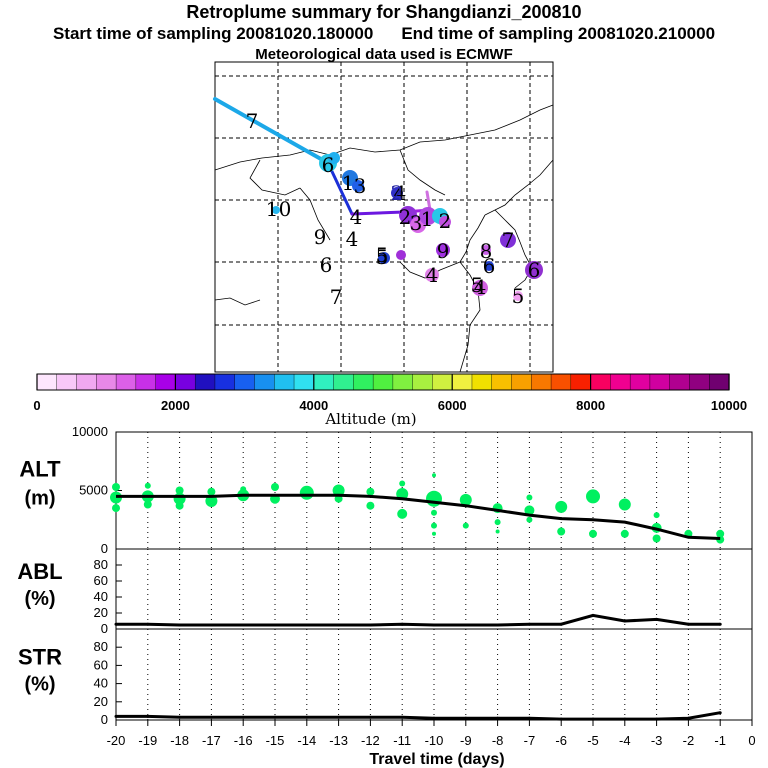  What do you see at coordinates (729, 405) in the screenshot?
I see `colorbar-tick-label: 10000` at bounding box center [729, 405].